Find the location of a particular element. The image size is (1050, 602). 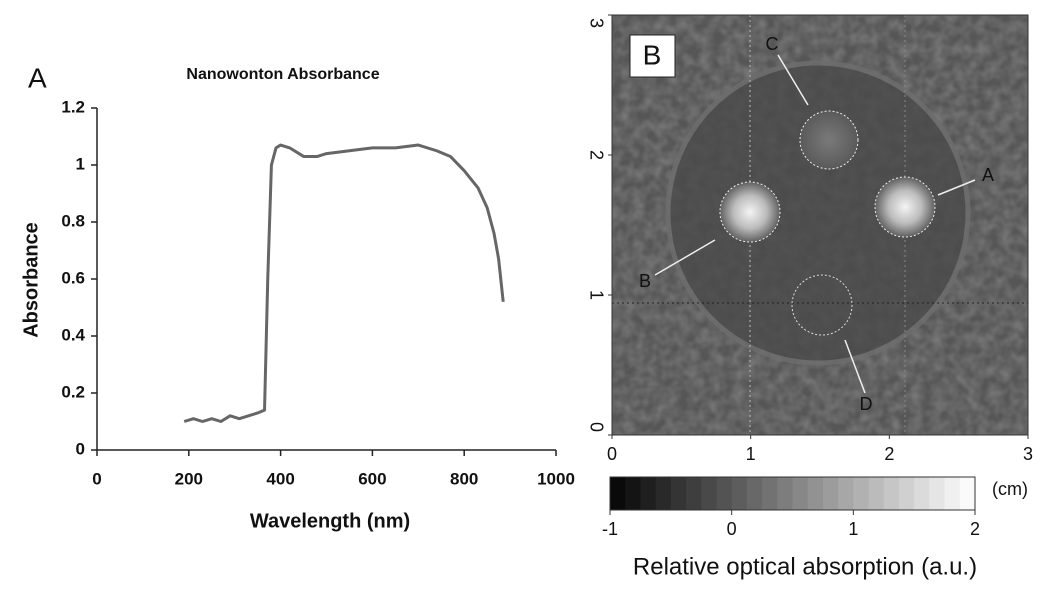

unit-label: (cm) is located at coordinates (1010, 489).